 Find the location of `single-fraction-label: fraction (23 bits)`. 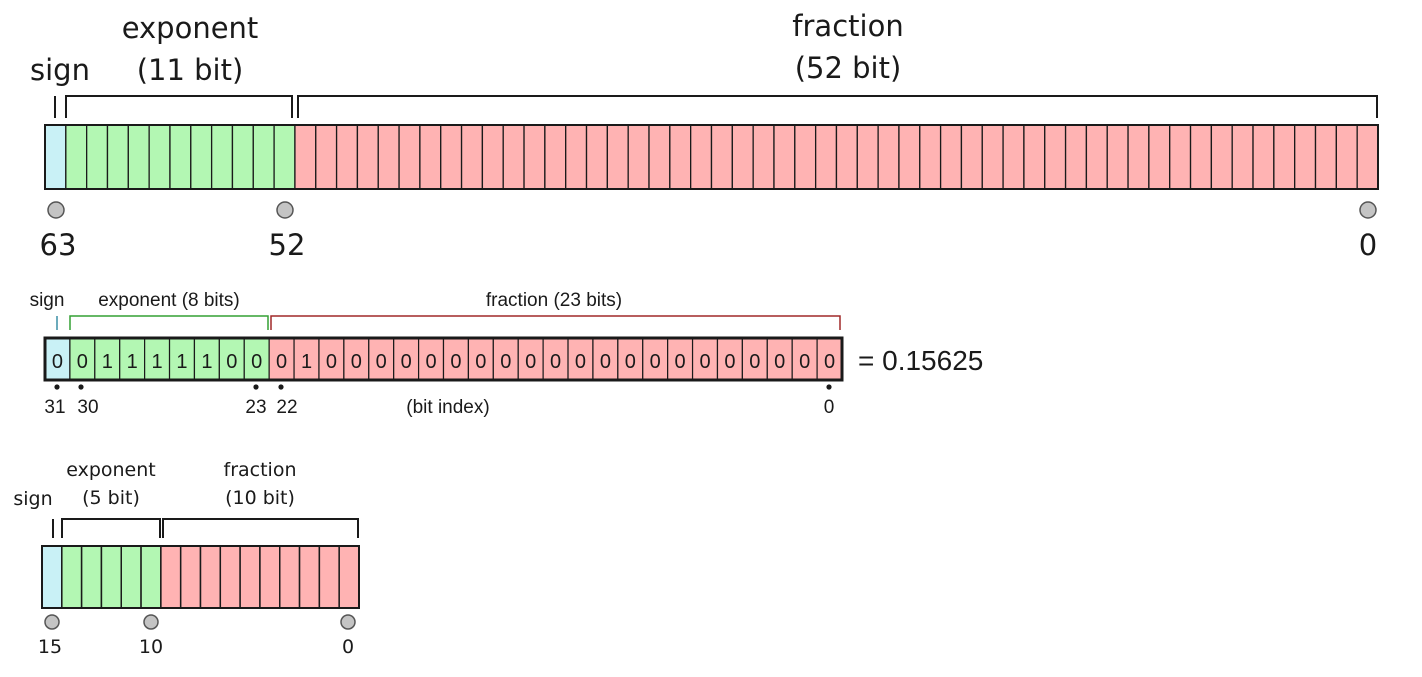

single-fraction-label: fraction (23 bits) is located at coordinates (554, 300).